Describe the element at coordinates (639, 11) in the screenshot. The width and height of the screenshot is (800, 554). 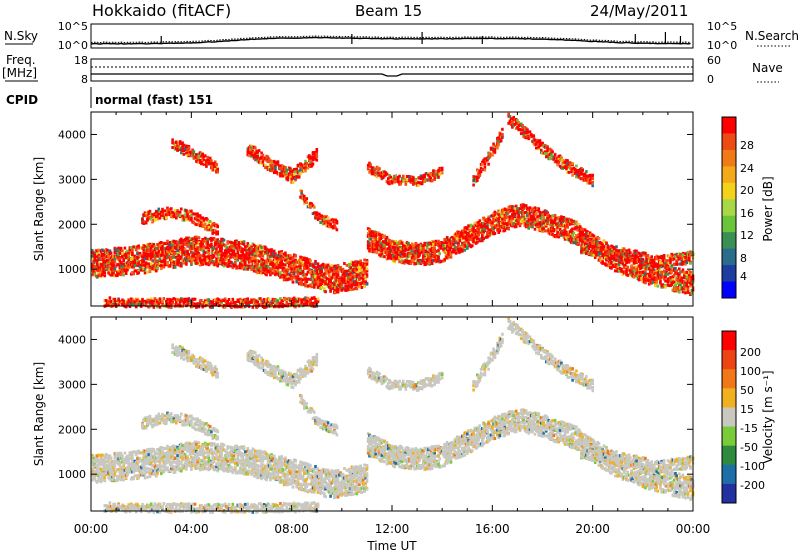
I see `date-title: 24/May/2011` at that location.